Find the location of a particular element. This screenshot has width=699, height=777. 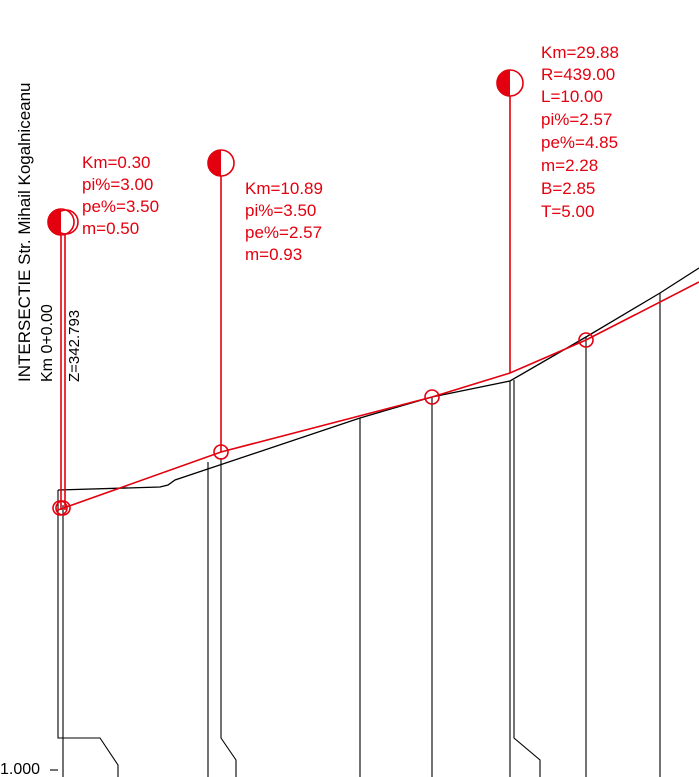

station-line-4b is located at coordinates (527, 578).